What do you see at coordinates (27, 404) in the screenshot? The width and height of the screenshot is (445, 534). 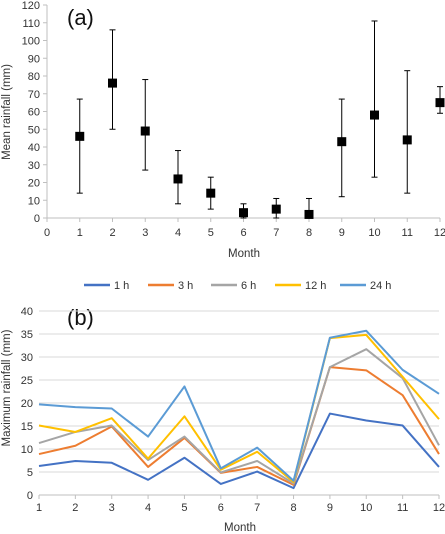 I see `panel-b-y-tick-label: 20` at bounding box center [27, 404].